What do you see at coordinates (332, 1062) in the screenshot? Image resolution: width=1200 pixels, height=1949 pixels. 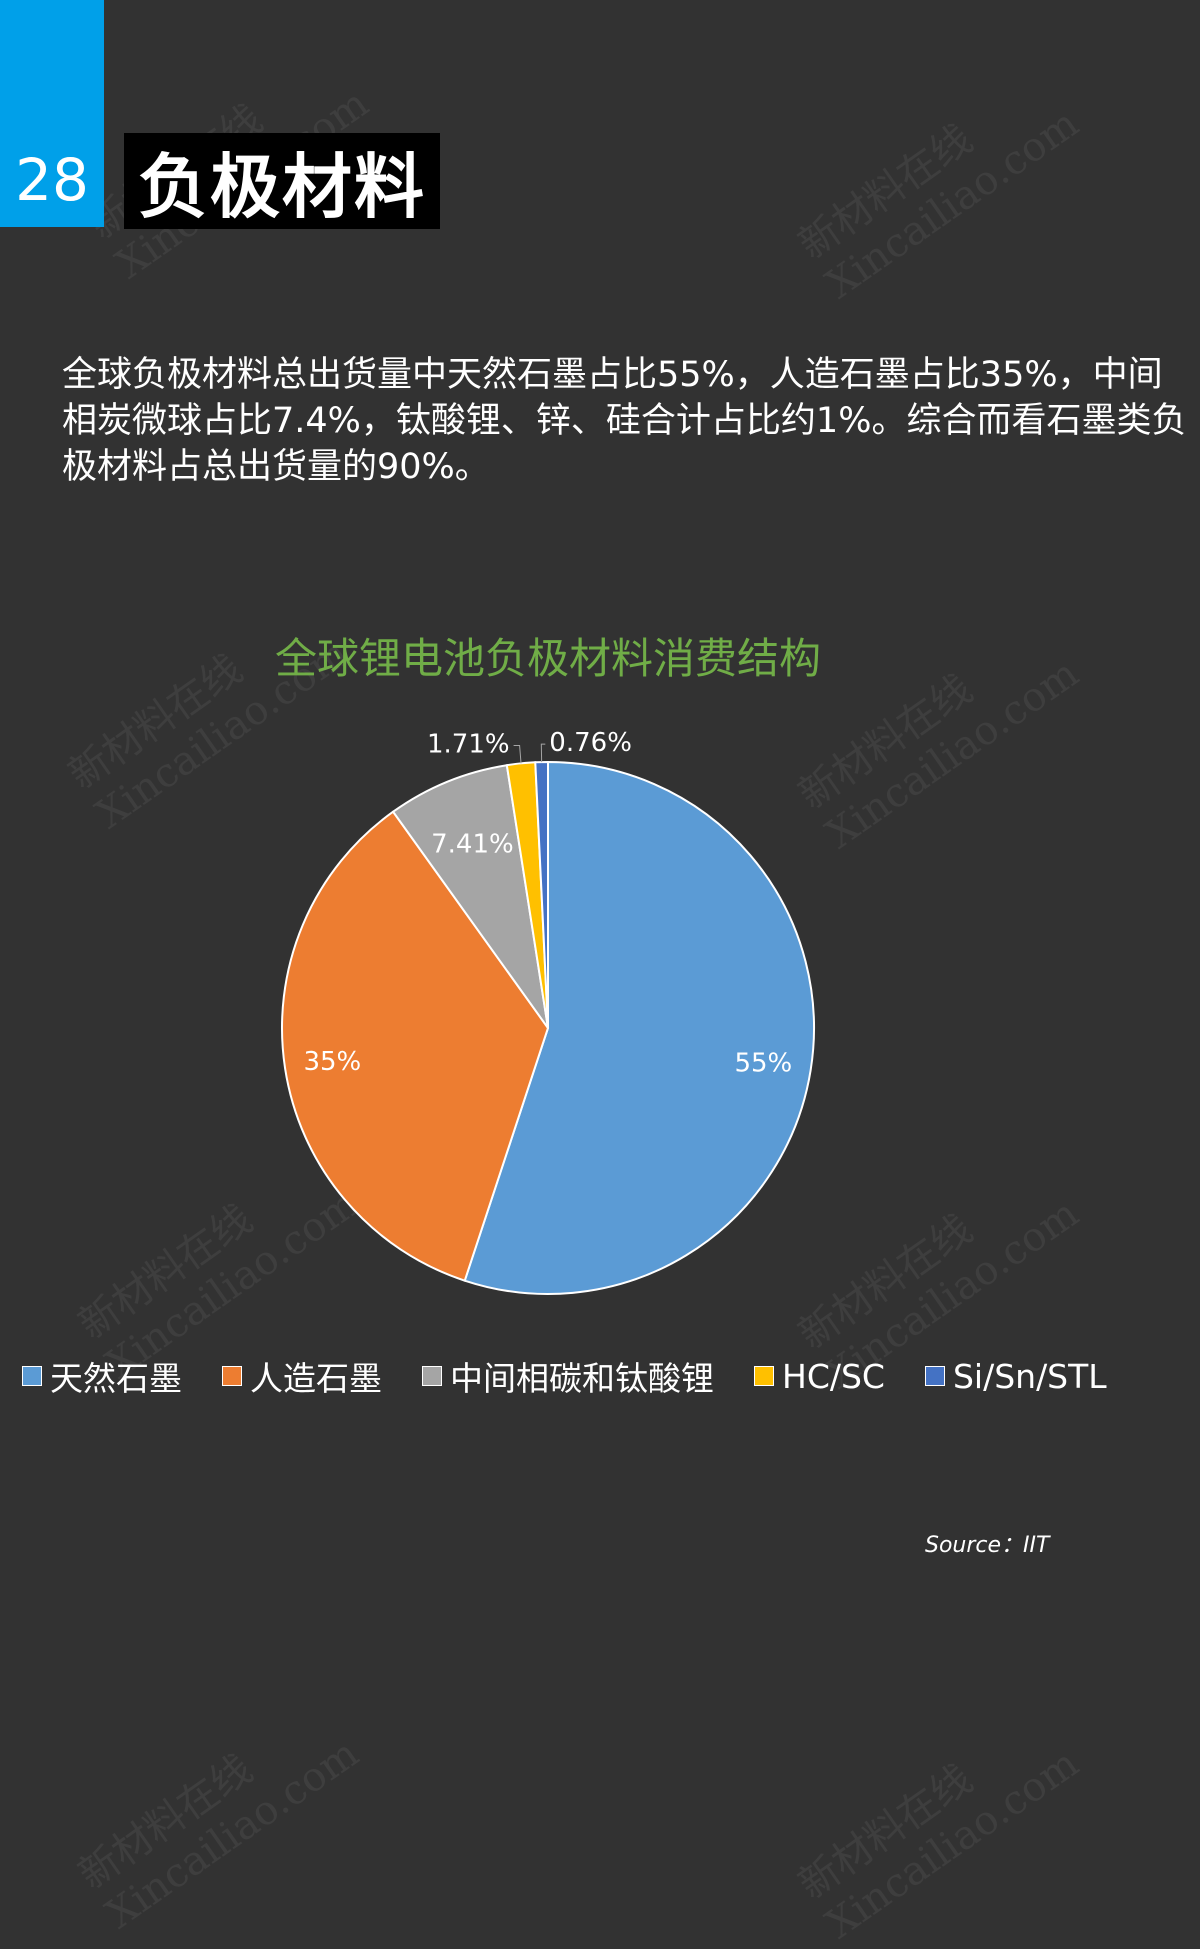 I see `pie-data-label: 35%` at bounding box center [332, 1062].